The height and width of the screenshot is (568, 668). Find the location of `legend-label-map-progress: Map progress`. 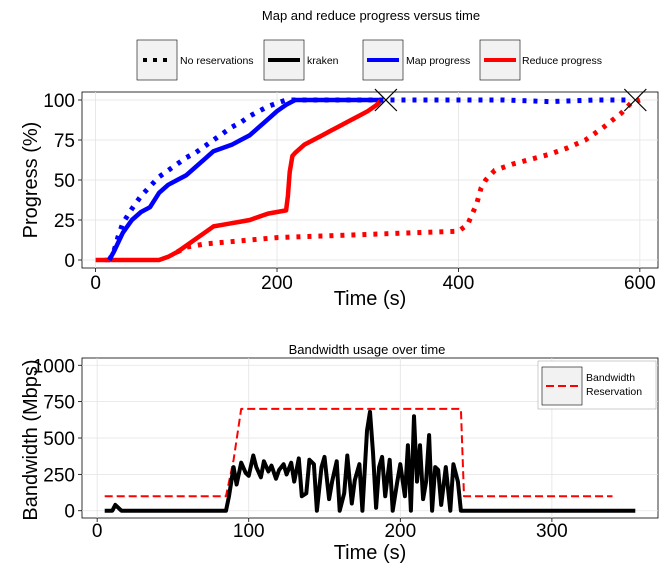

legend-label-map-progress: Map progress is located at coordinates (438, 61).